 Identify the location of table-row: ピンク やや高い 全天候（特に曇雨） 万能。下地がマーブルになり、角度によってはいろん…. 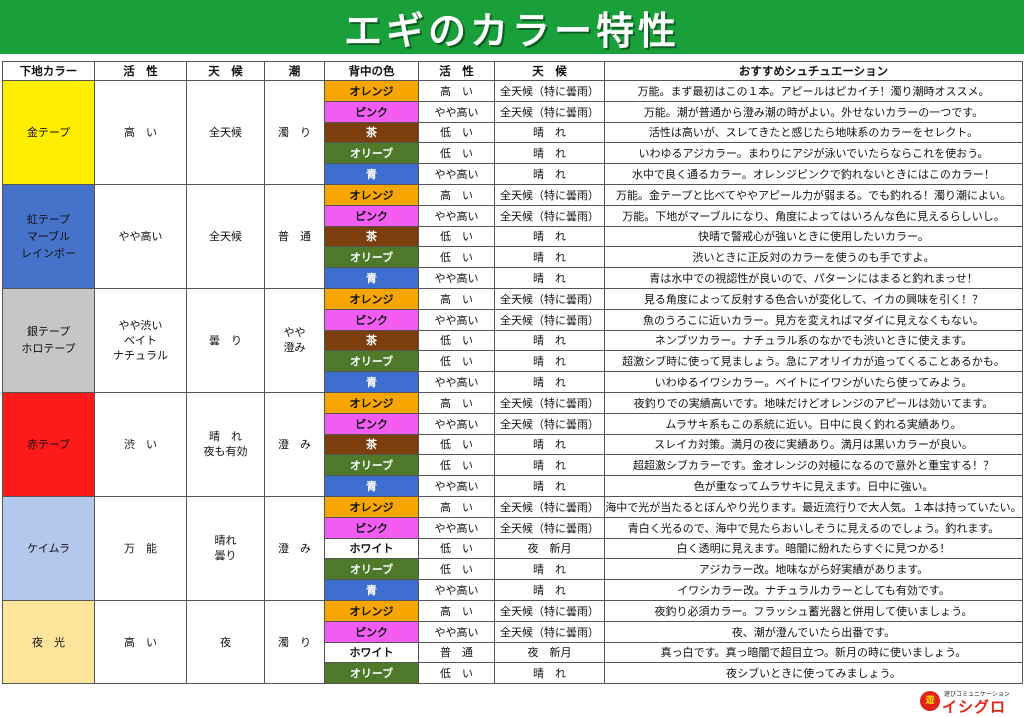
(513, 215).